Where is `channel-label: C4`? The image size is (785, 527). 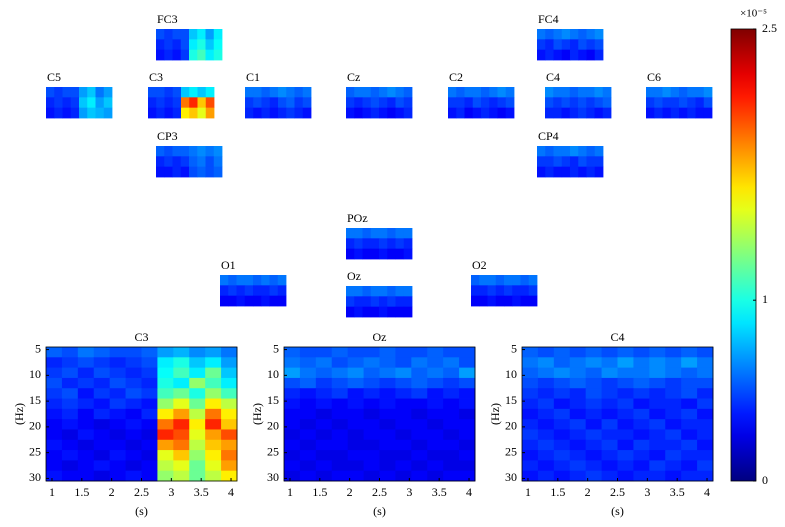
channel-label: C4 is located at coordinates (553, 77).